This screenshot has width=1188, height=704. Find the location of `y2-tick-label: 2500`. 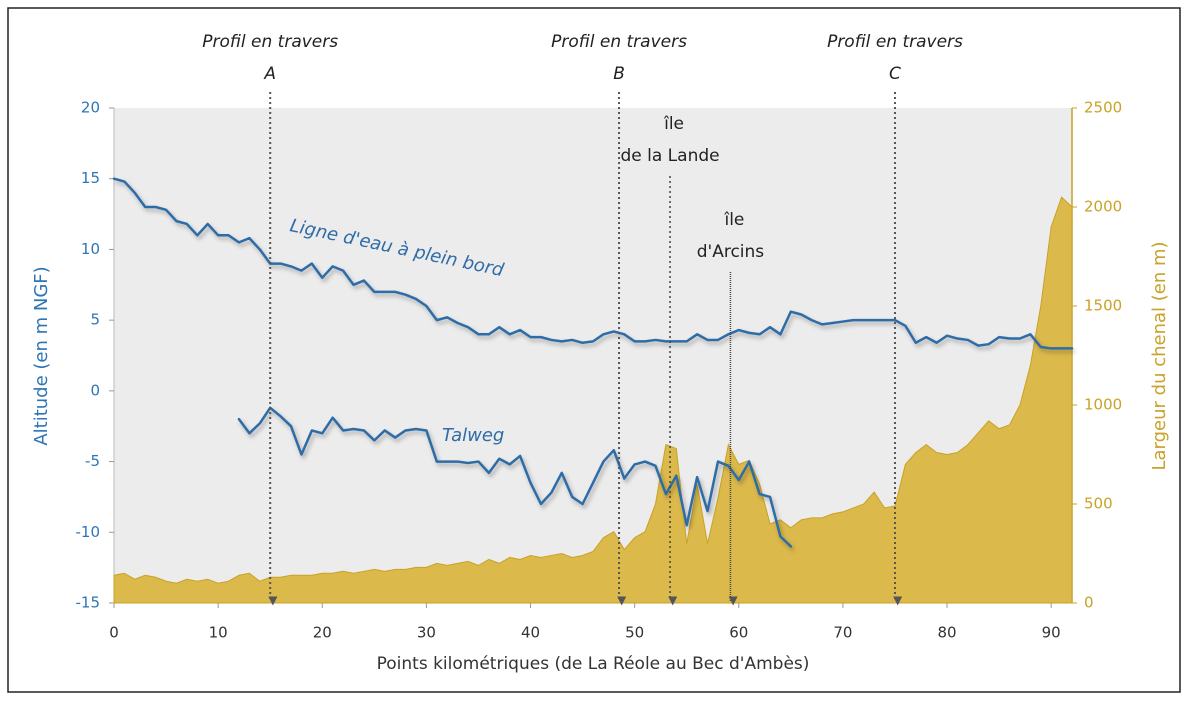

y2-tick-label: 2500 is located at coordinates (1103, 108).